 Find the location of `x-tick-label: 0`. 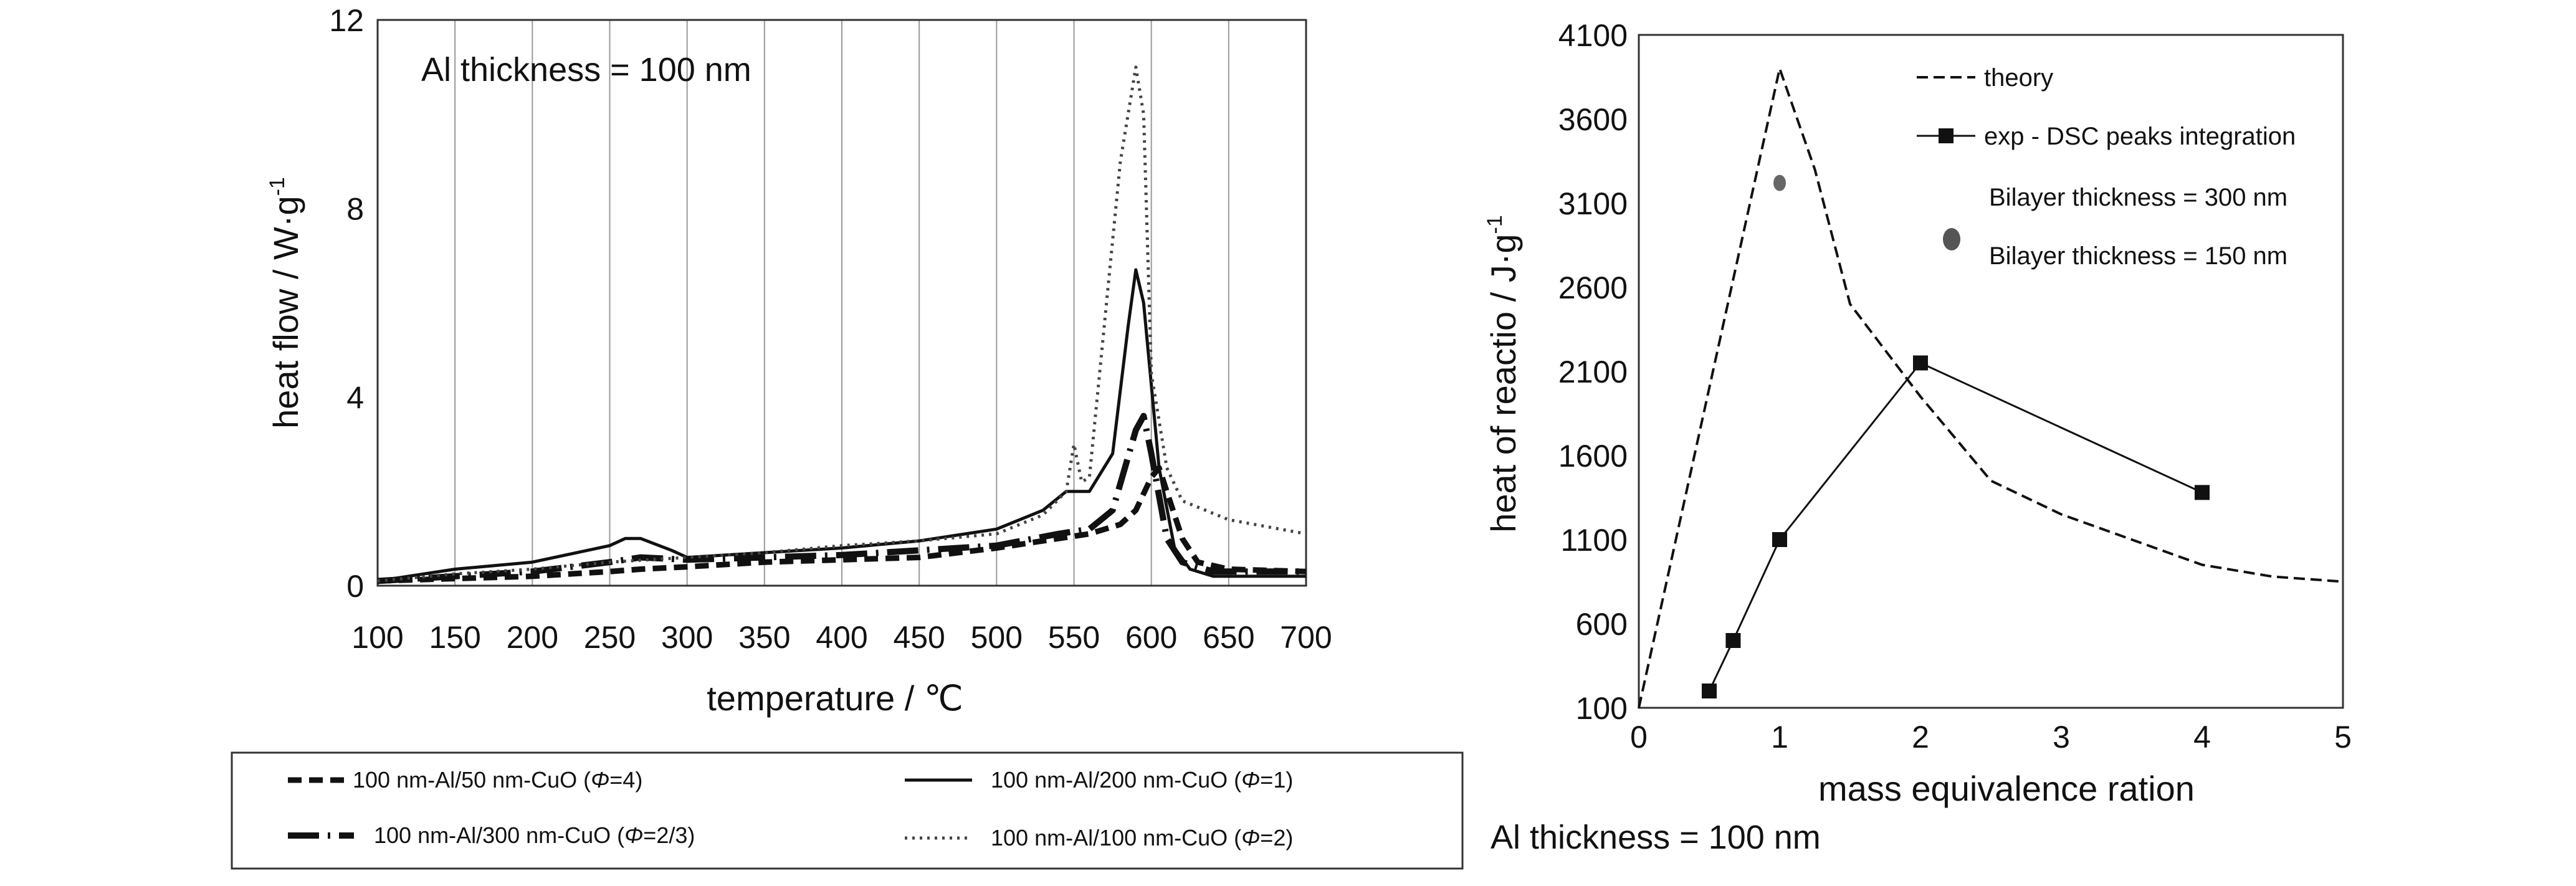

x-tick-label: 0 is located at coordinates (1639, 738).